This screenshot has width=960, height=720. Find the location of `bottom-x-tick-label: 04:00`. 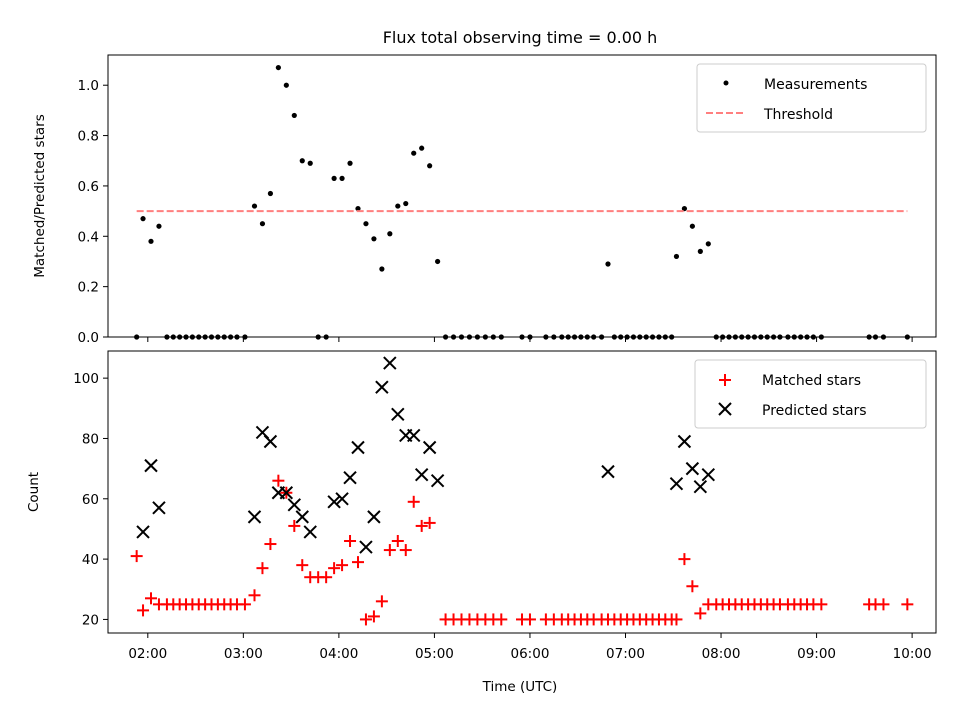

bottom-x-tick-label: 04:00 is located at coordinates (338, 654).